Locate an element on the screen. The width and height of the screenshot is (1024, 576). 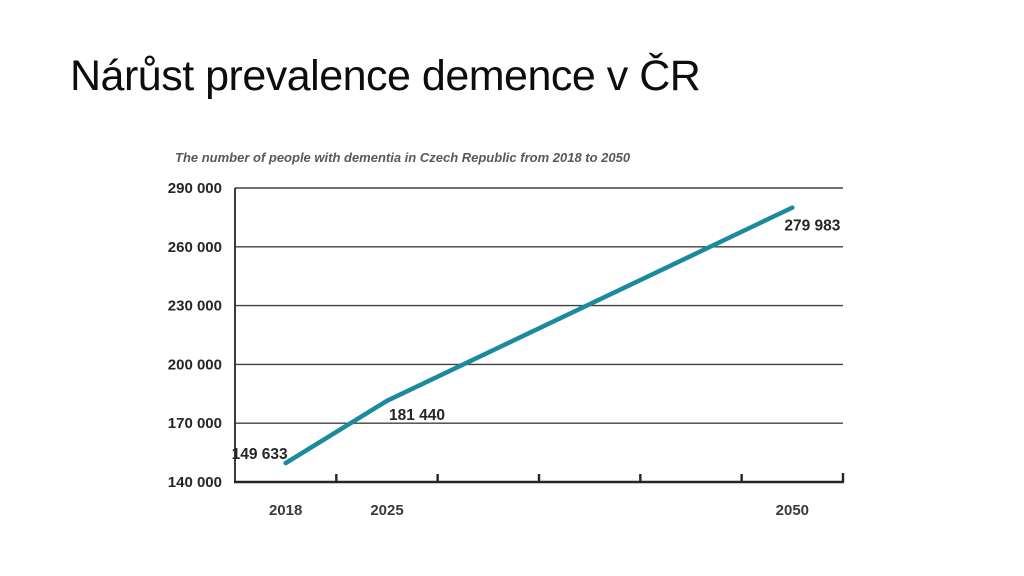
x-axis-label: 2018 is located at coordinates (285, 510).